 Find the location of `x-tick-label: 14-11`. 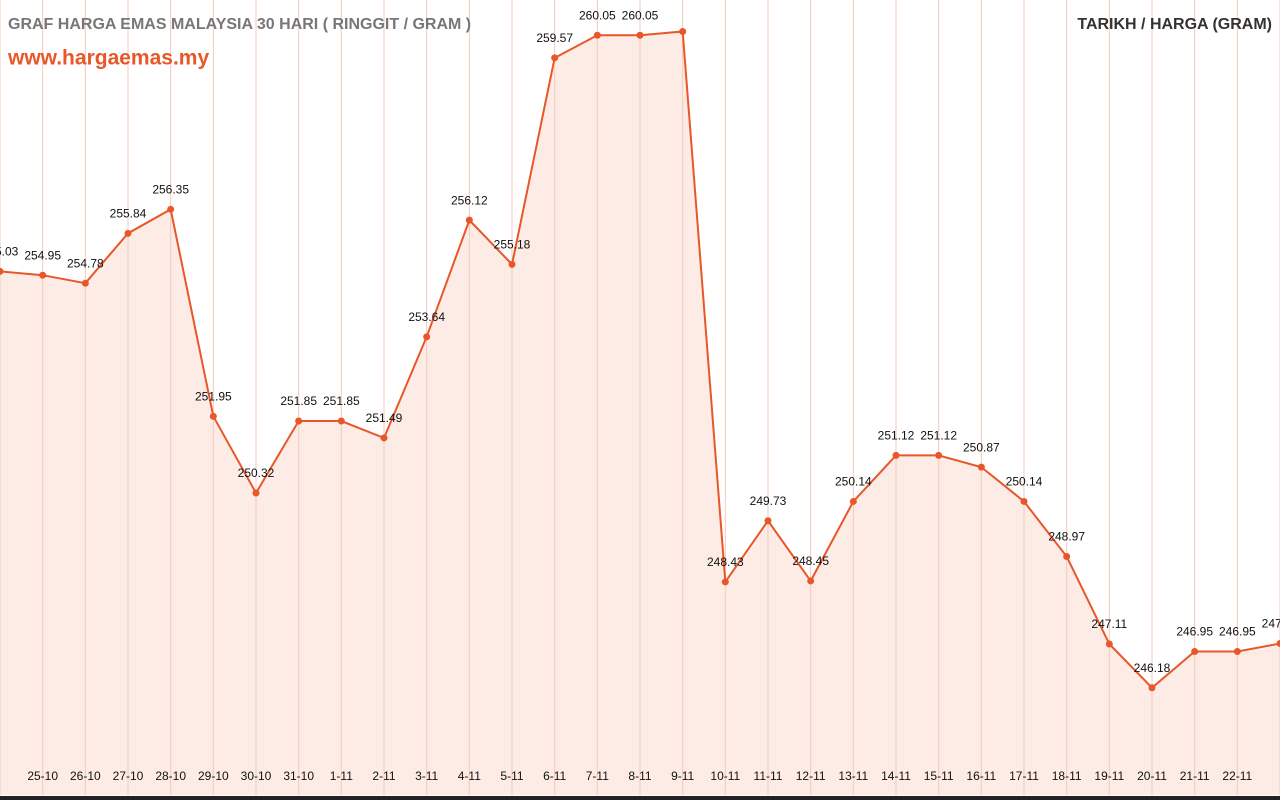

x-tick-label: 14-11 is located at coordinates (896, 776).